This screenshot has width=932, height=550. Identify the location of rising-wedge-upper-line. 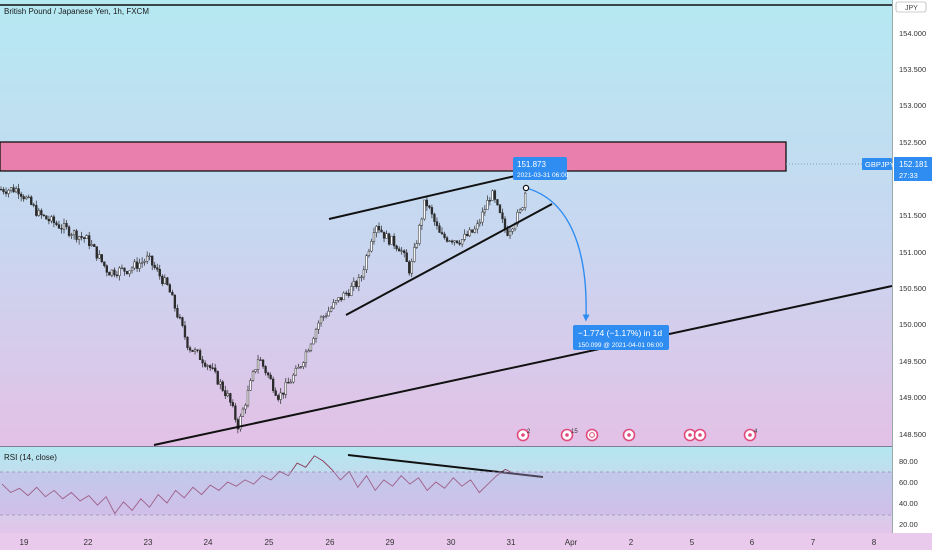
(435, 194).